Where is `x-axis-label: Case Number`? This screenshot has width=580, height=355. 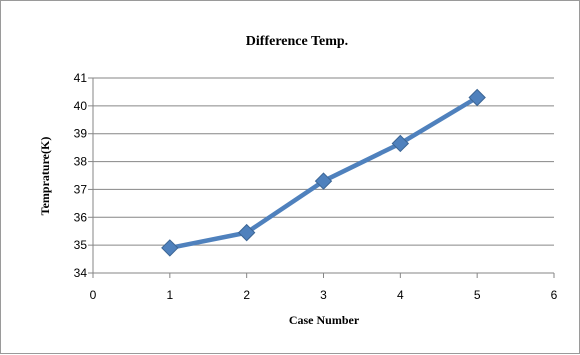
x-axis-label: Case Number is located at coordinates (324, 320).